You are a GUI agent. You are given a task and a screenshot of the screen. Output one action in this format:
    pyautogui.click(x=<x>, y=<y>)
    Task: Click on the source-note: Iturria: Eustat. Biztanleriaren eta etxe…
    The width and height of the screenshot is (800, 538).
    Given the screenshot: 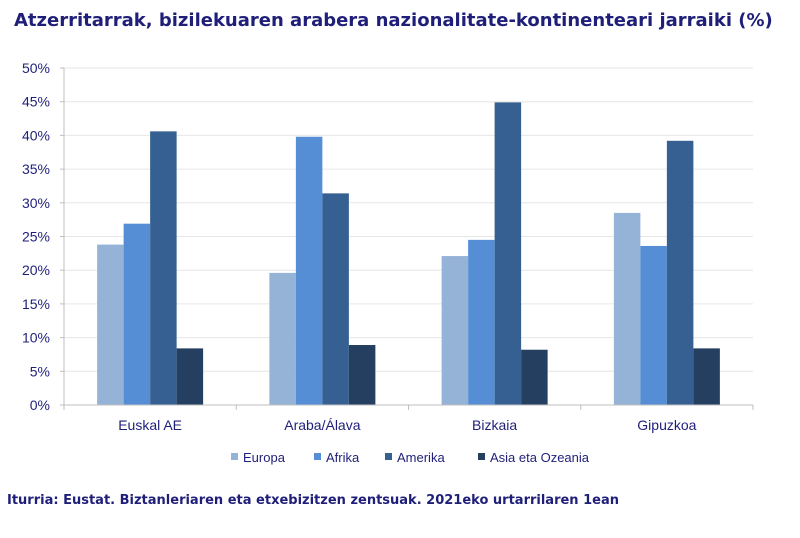 What is the action you would take?
    pyautogui.click(x=313, y=500)
    